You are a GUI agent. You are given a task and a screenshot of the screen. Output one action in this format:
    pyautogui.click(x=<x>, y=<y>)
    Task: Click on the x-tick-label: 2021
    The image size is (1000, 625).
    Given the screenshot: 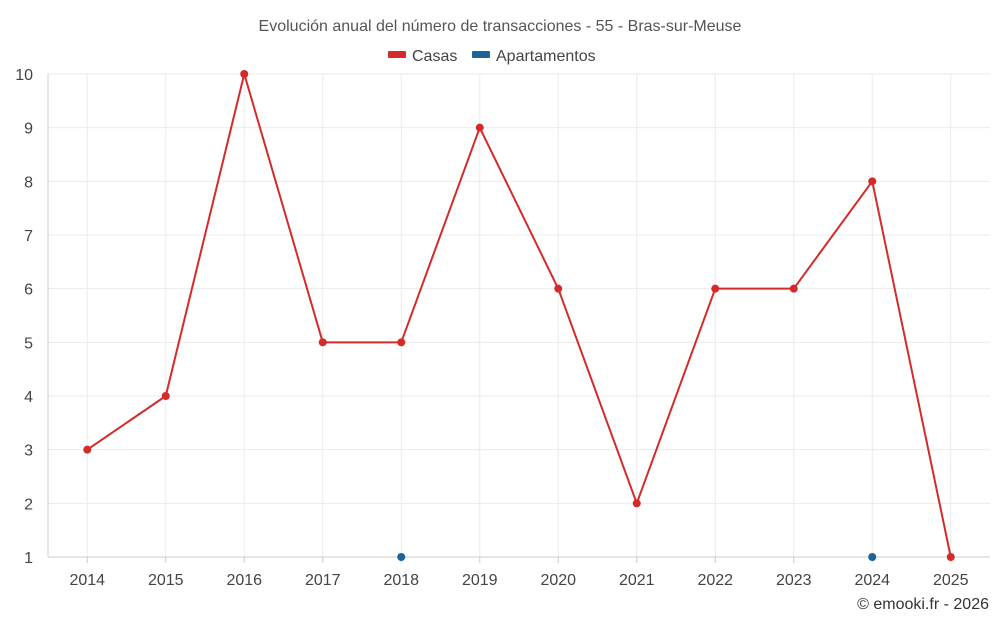 What is the action you would take?
    pyautogui.click(x=637, y=580)
    